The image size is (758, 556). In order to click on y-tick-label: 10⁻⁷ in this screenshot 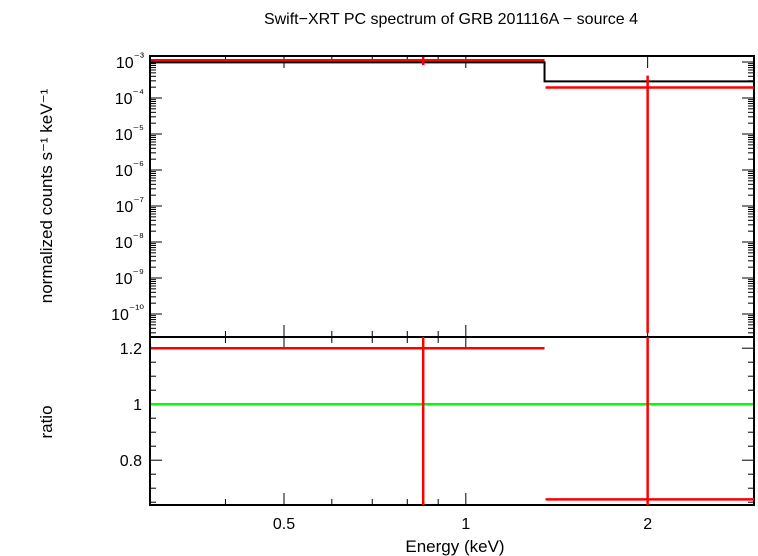, I will do `click(130, 205)`.